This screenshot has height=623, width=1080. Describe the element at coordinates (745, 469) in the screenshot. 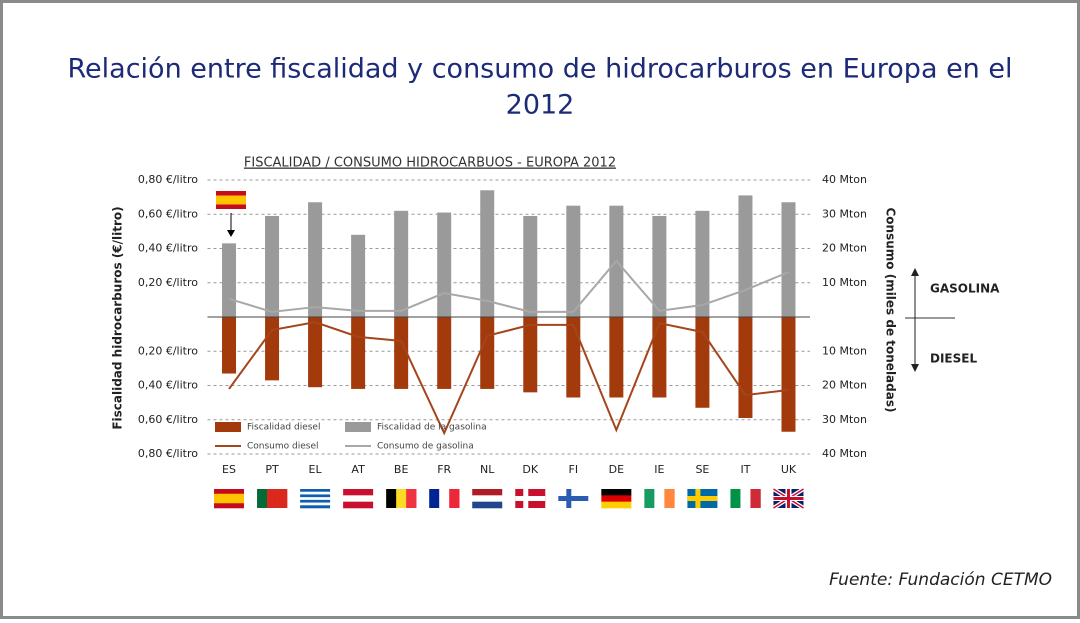

I see `x-tick-label: IT` at that location.